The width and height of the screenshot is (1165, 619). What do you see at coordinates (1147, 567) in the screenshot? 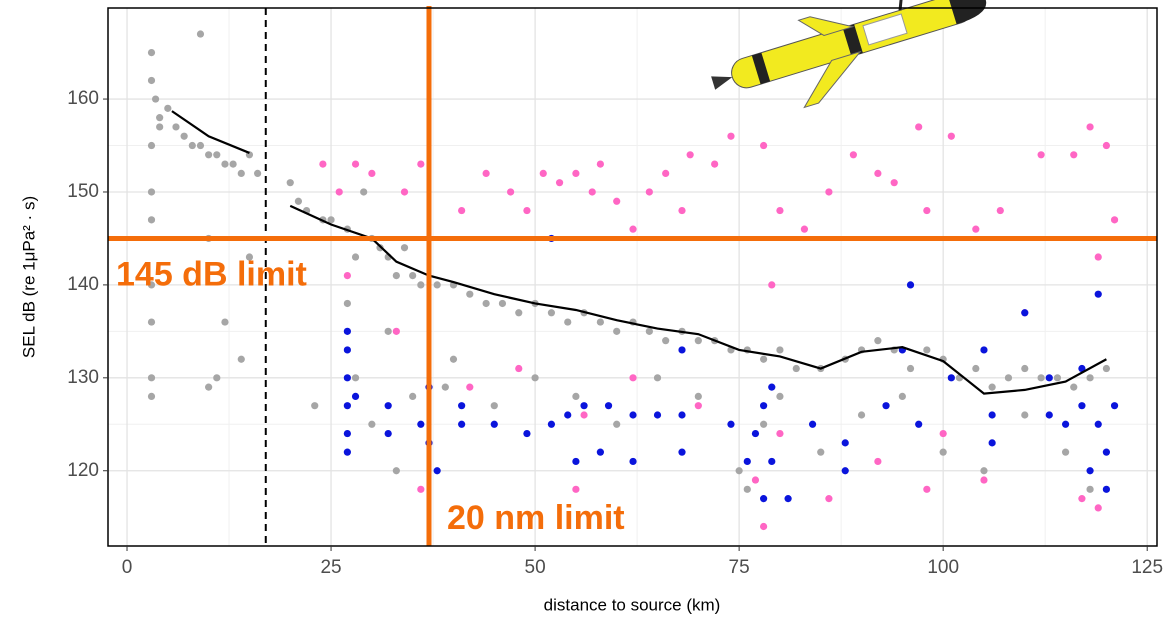
I see `x-tick-label: 125` at bounding box center [1147, 567].